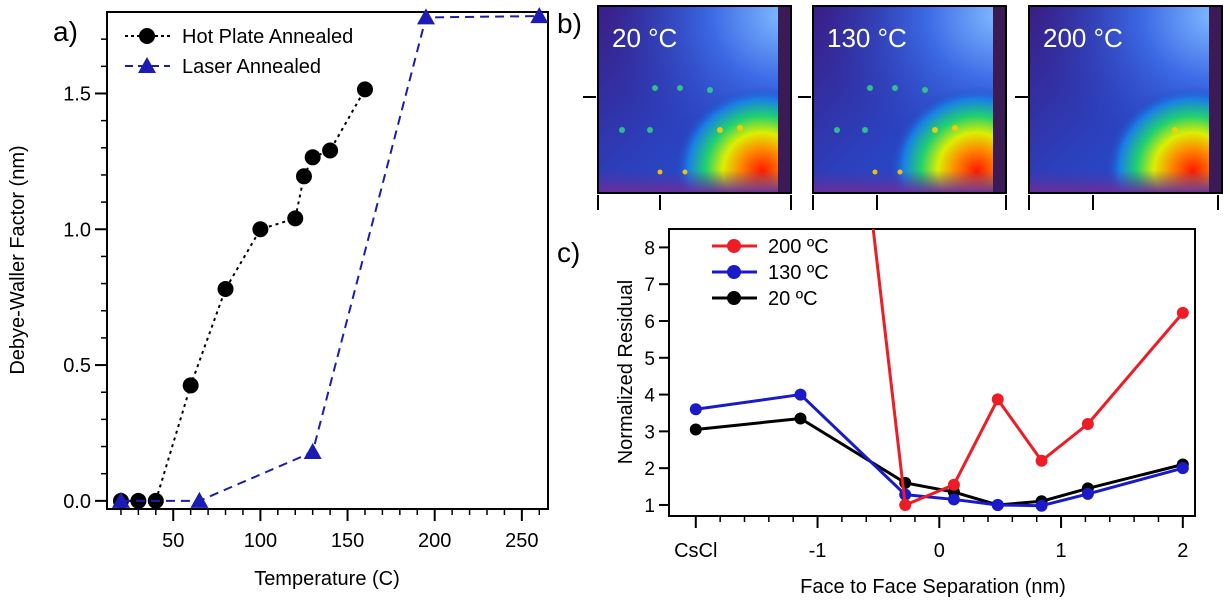 The height and width of the screenshot is (609, 1230). Describe the element at coordinates (649, 432) in the screenshot. I see `y-tick-label: 3` at that location.